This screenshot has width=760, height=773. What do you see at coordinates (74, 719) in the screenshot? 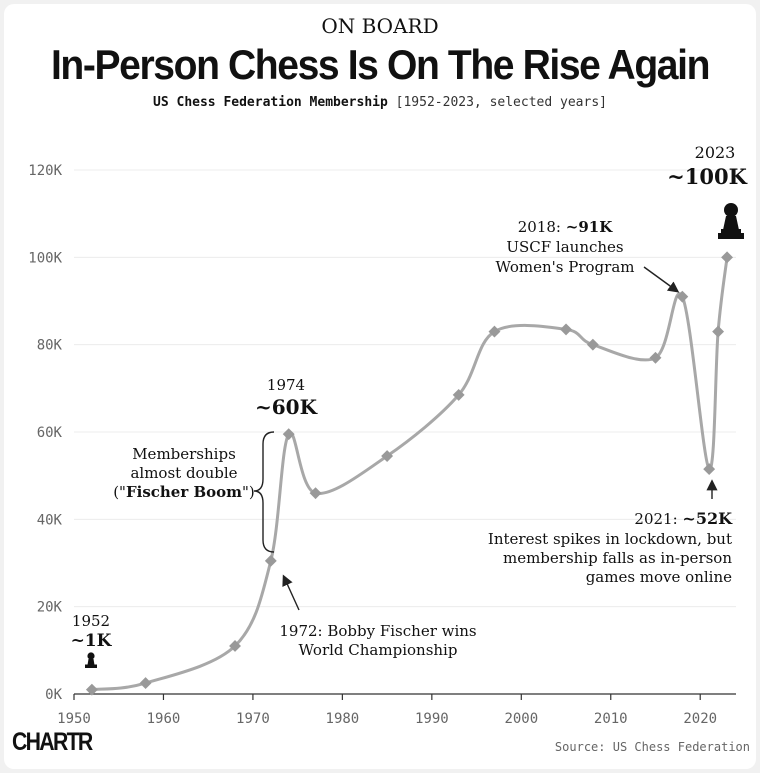
I see `x-tick-label: 1950` at bounding box center [74, 719].